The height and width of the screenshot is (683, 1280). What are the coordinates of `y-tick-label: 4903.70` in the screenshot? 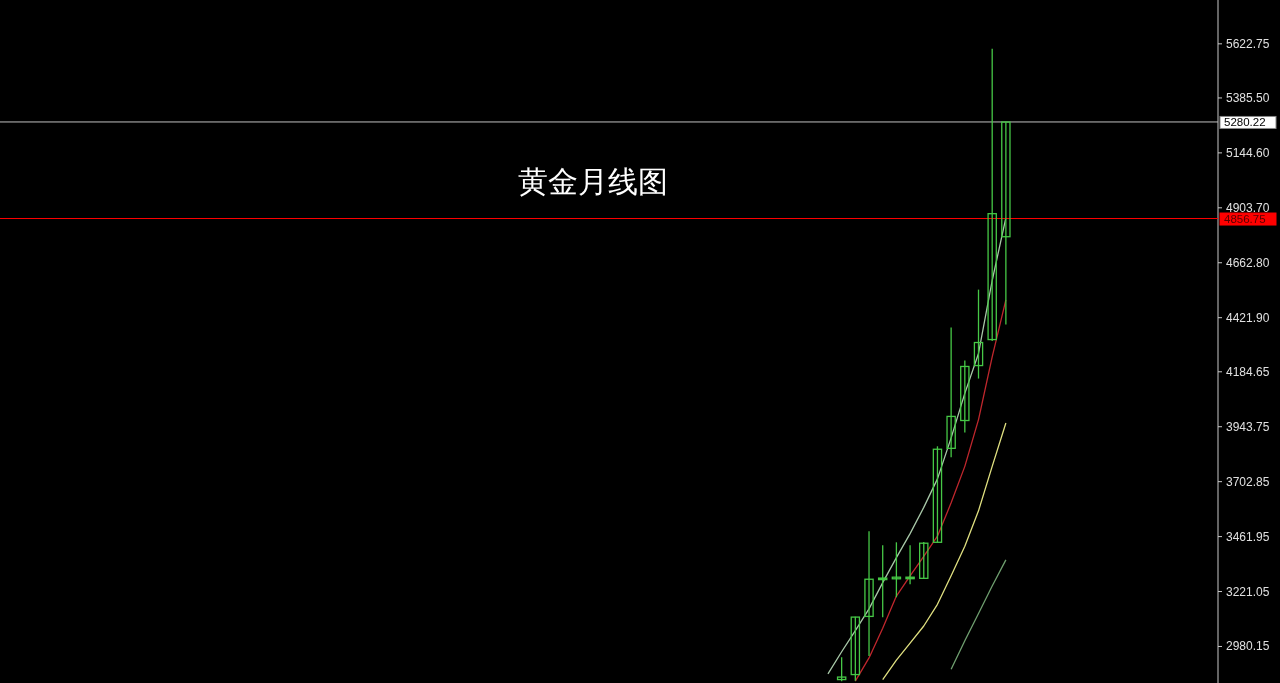 It's located at (1248, 207).